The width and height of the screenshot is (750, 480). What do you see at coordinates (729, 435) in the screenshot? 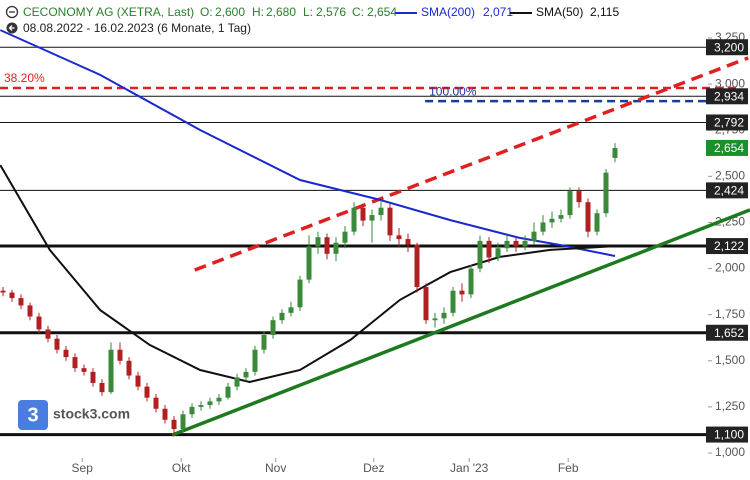
I see `level-tag-label: 1,100` at bounding box center [729, 435].